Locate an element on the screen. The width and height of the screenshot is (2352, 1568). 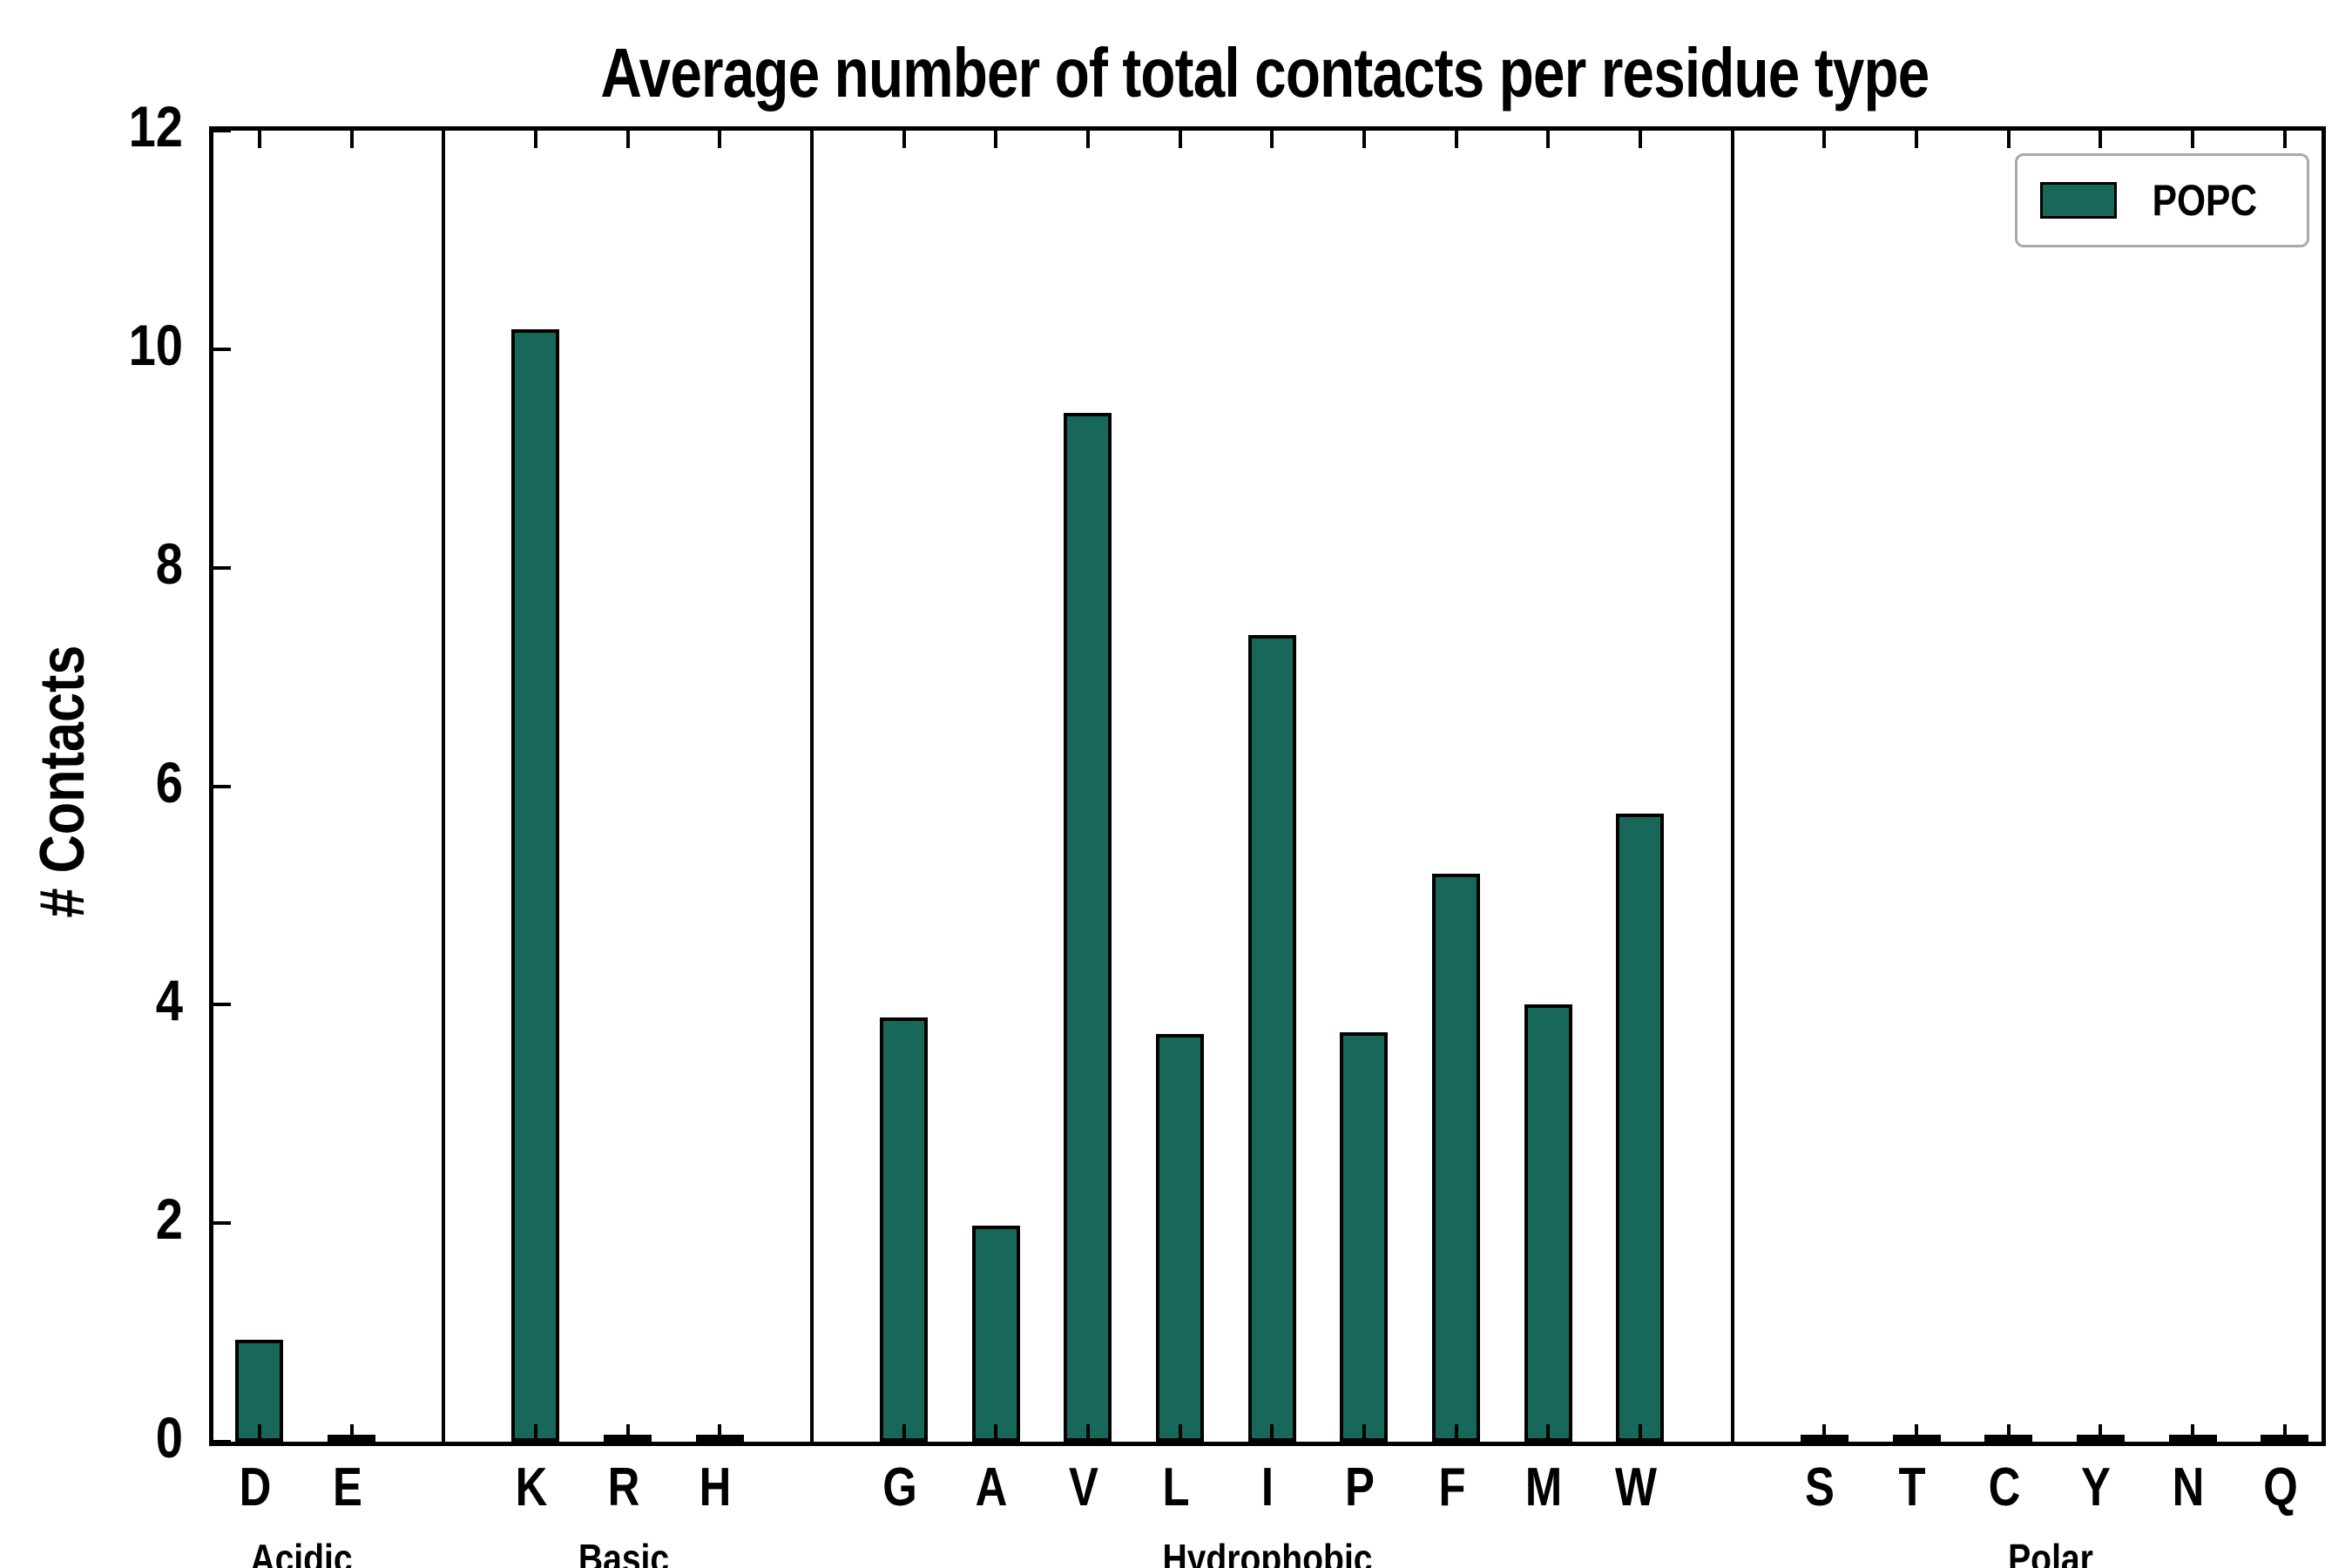
x-tick-label-N: N is located at coordinates (2188, 1487).